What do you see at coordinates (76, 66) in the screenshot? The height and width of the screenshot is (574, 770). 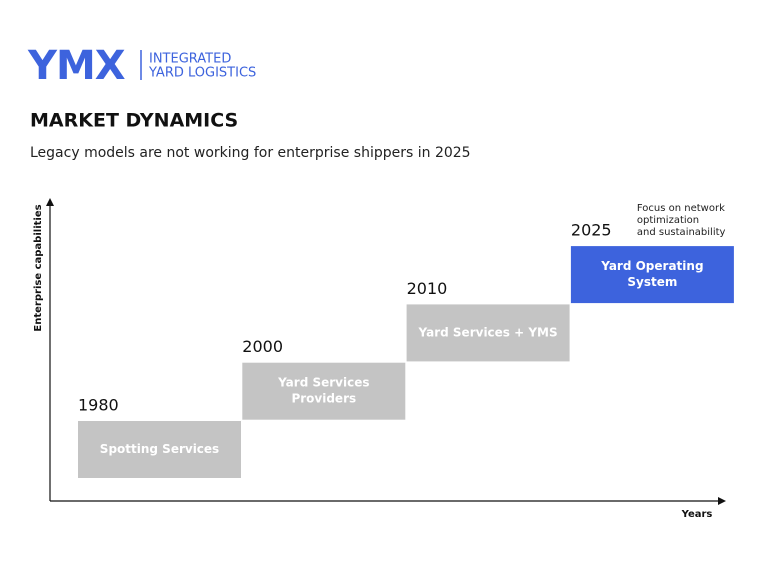 I see `logo-mark: YMX` at bounding box center [76, 66].